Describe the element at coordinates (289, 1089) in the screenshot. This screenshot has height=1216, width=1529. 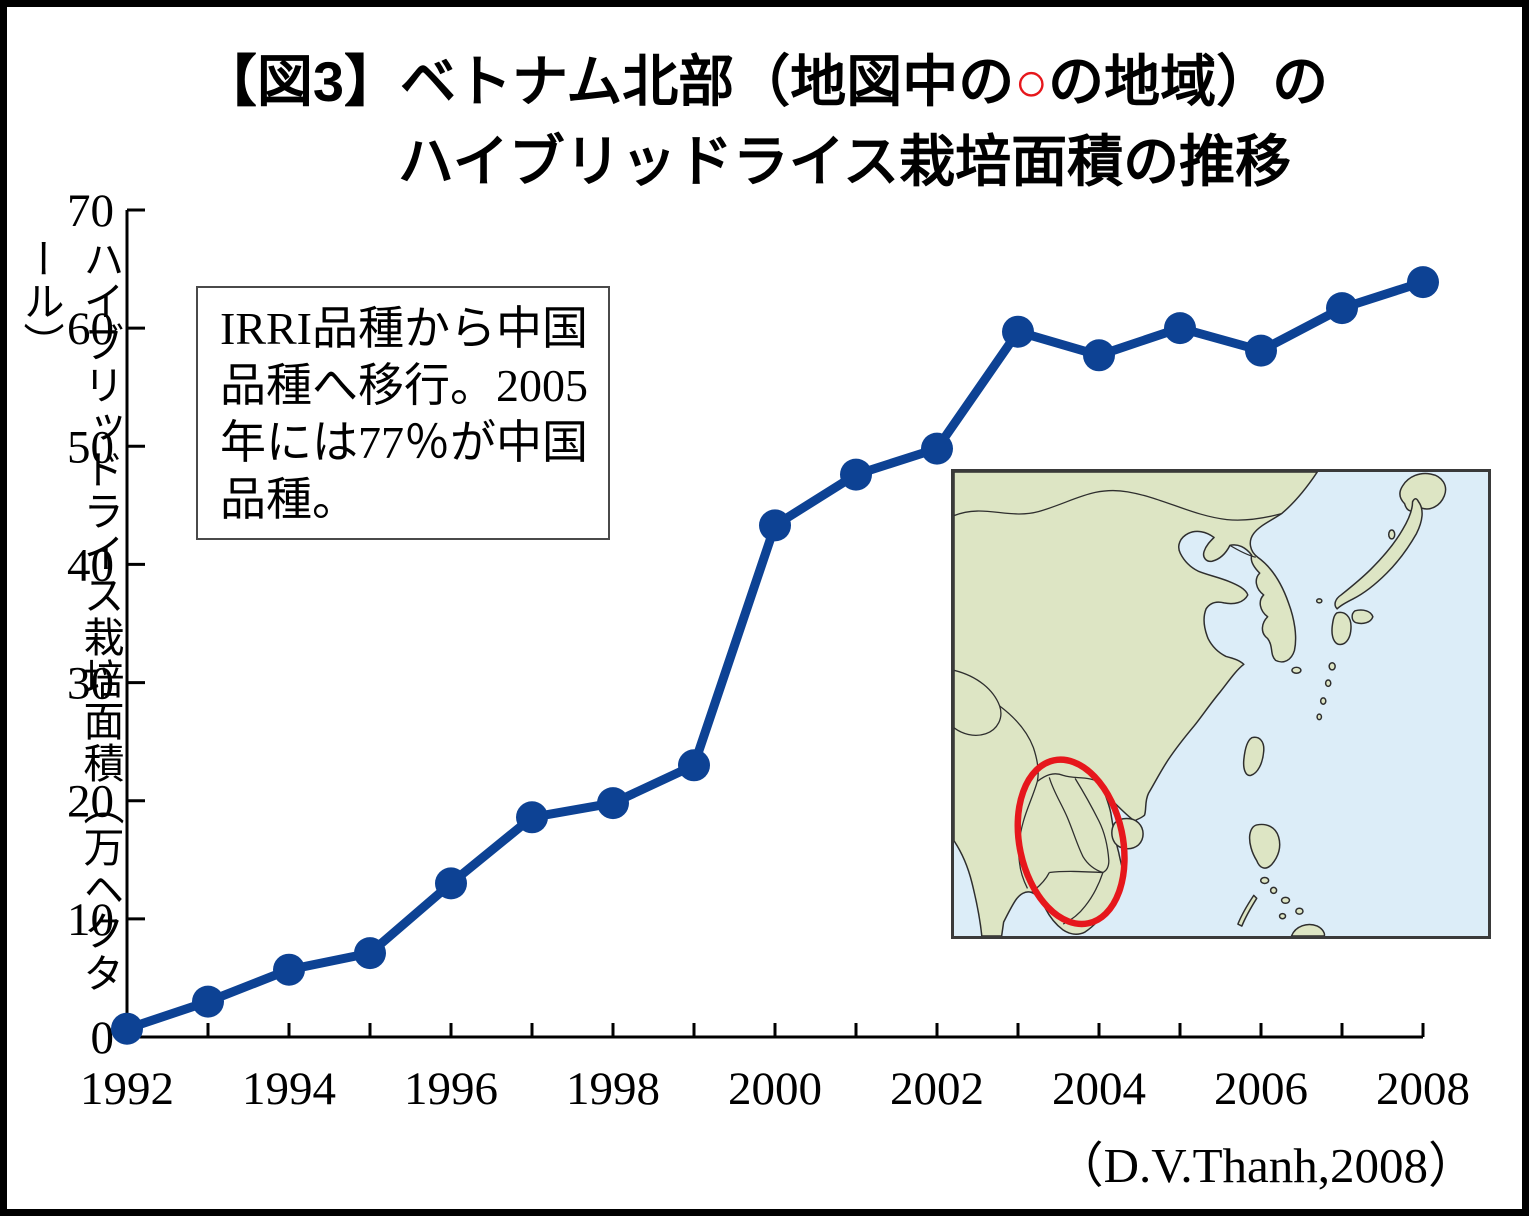
I see `x-tick-label: 1994` at that location.